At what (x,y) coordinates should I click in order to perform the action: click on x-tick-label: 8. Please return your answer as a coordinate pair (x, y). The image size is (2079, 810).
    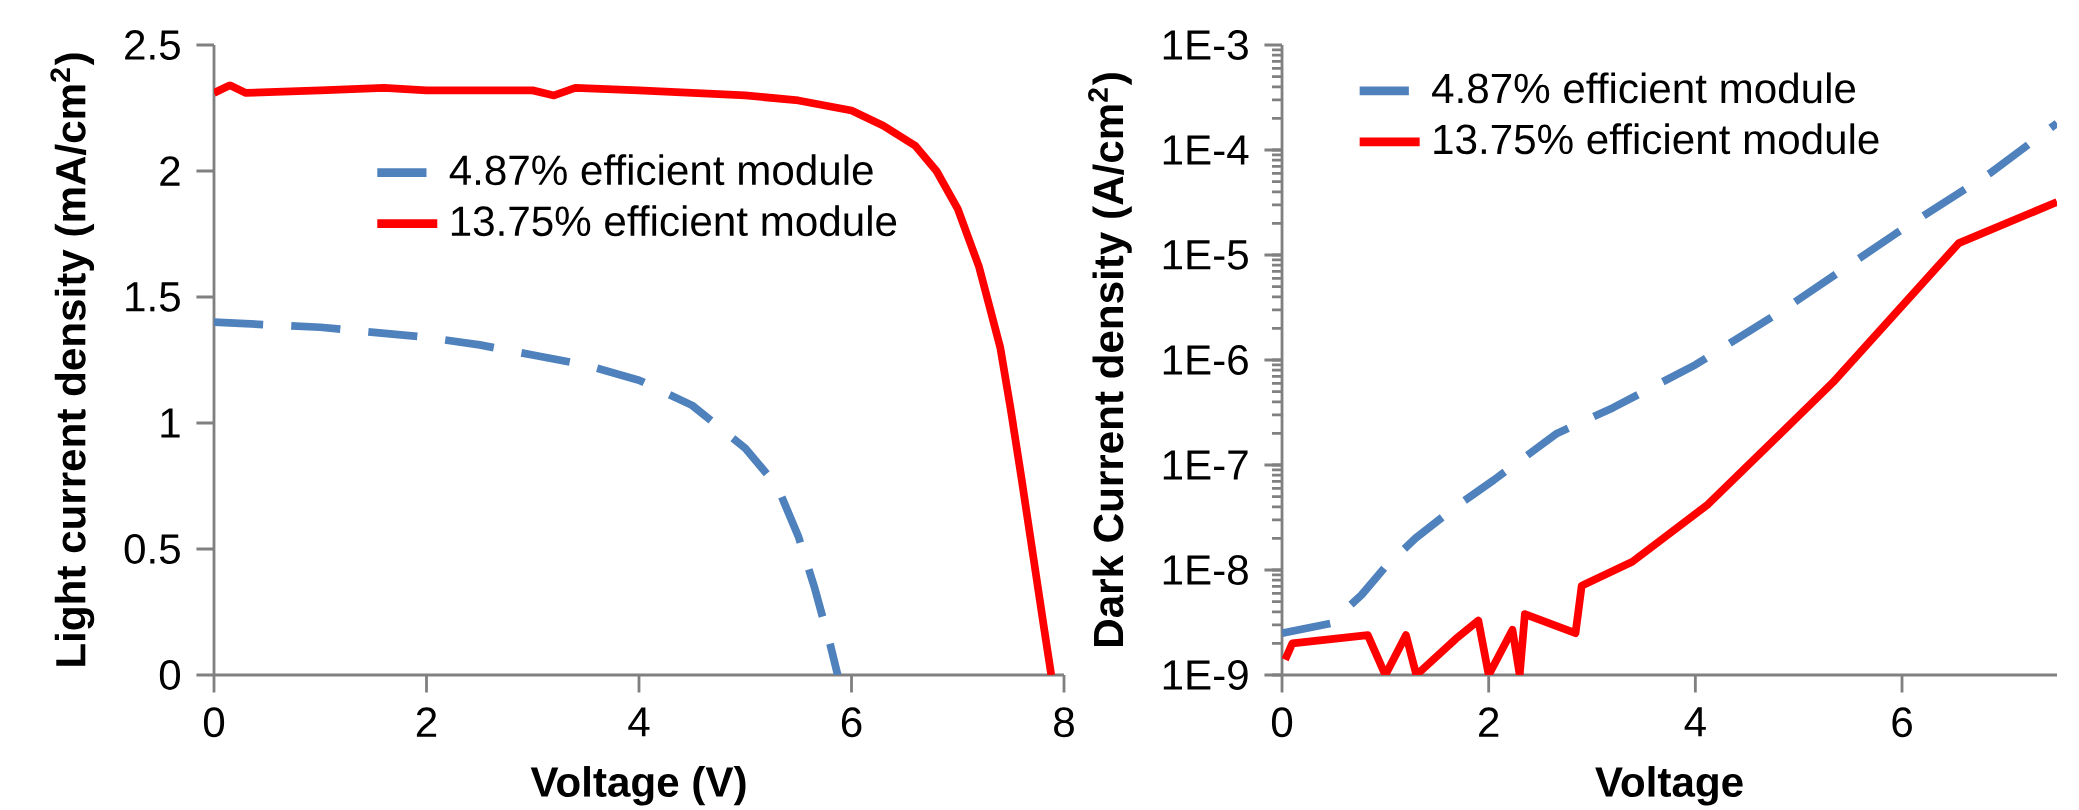
    Looking at the image, I should click on (1064, 722).